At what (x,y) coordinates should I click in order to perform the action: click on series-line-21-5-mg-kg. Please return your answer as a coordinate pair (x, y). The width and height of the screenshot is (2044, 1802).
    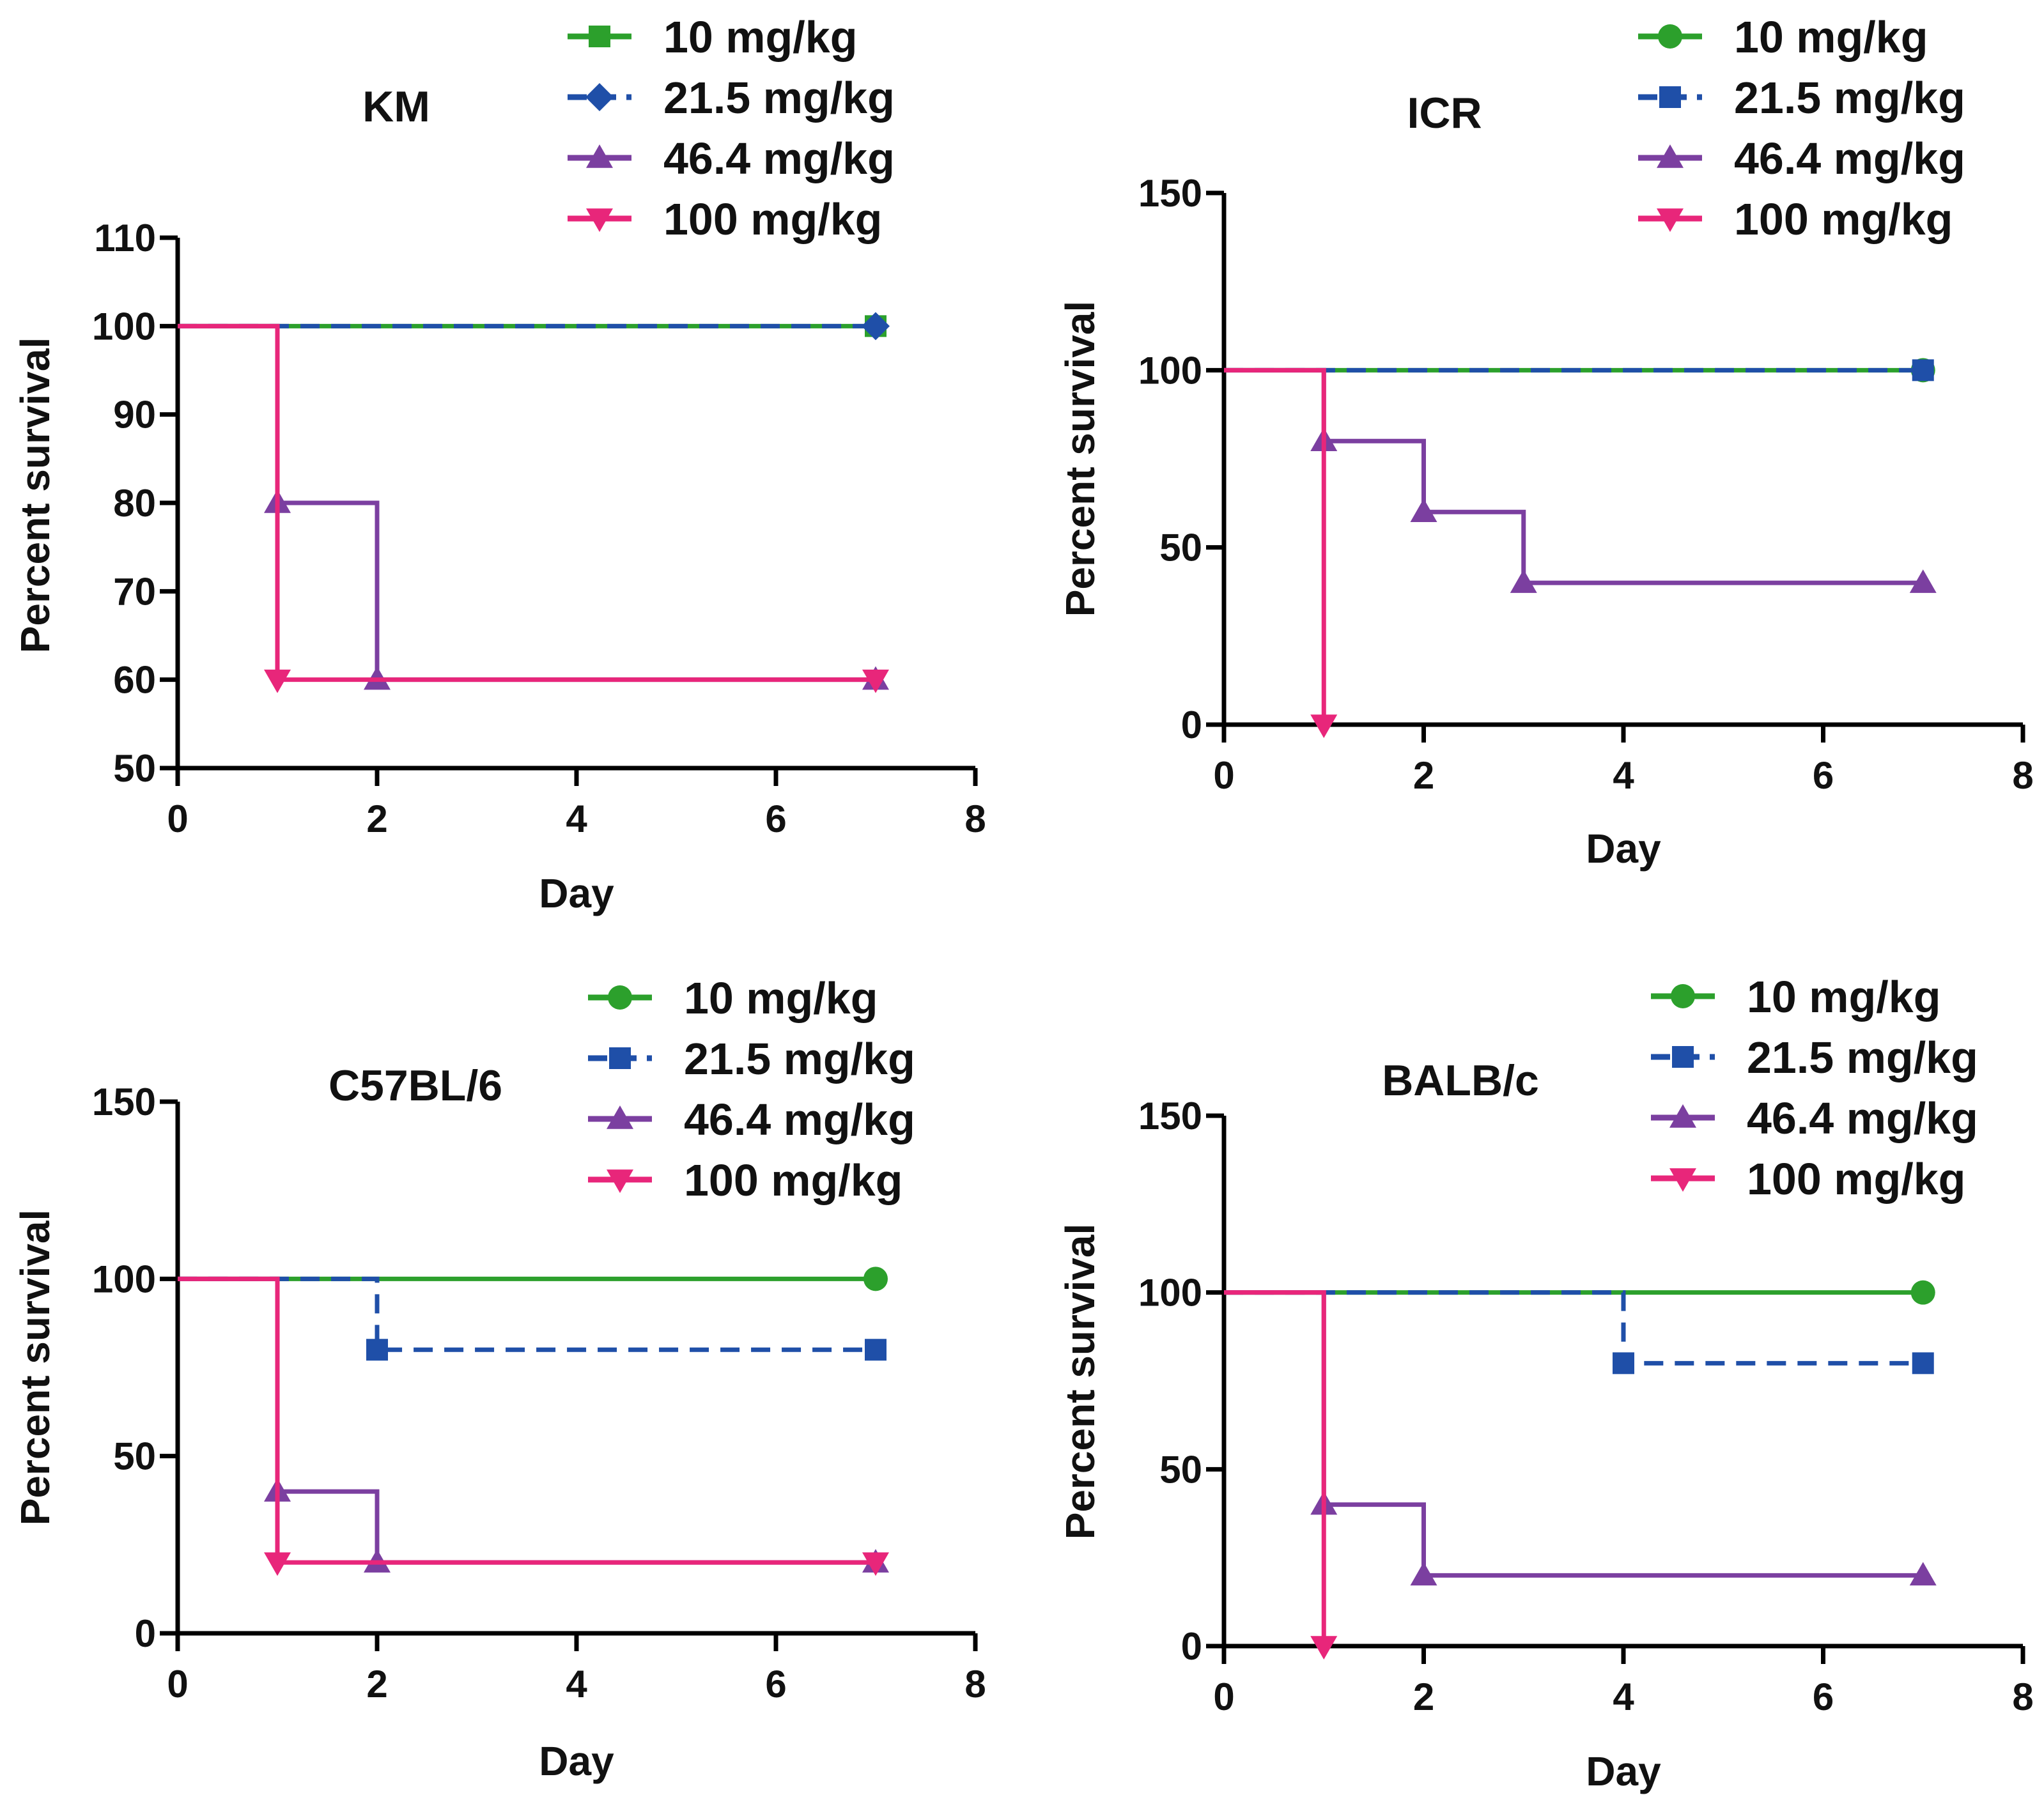
    Looking at the image, I should click on (527, 1314).